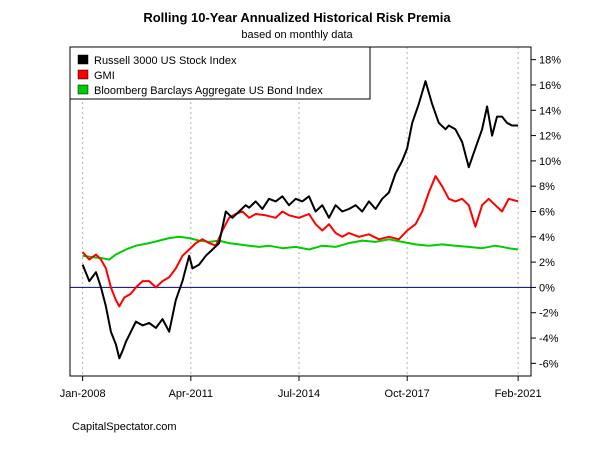  What do you see at coordinates (550, 137) in the screenshot?
I see `y-tick-label-9: 12%` at bounding box center [550, 137].